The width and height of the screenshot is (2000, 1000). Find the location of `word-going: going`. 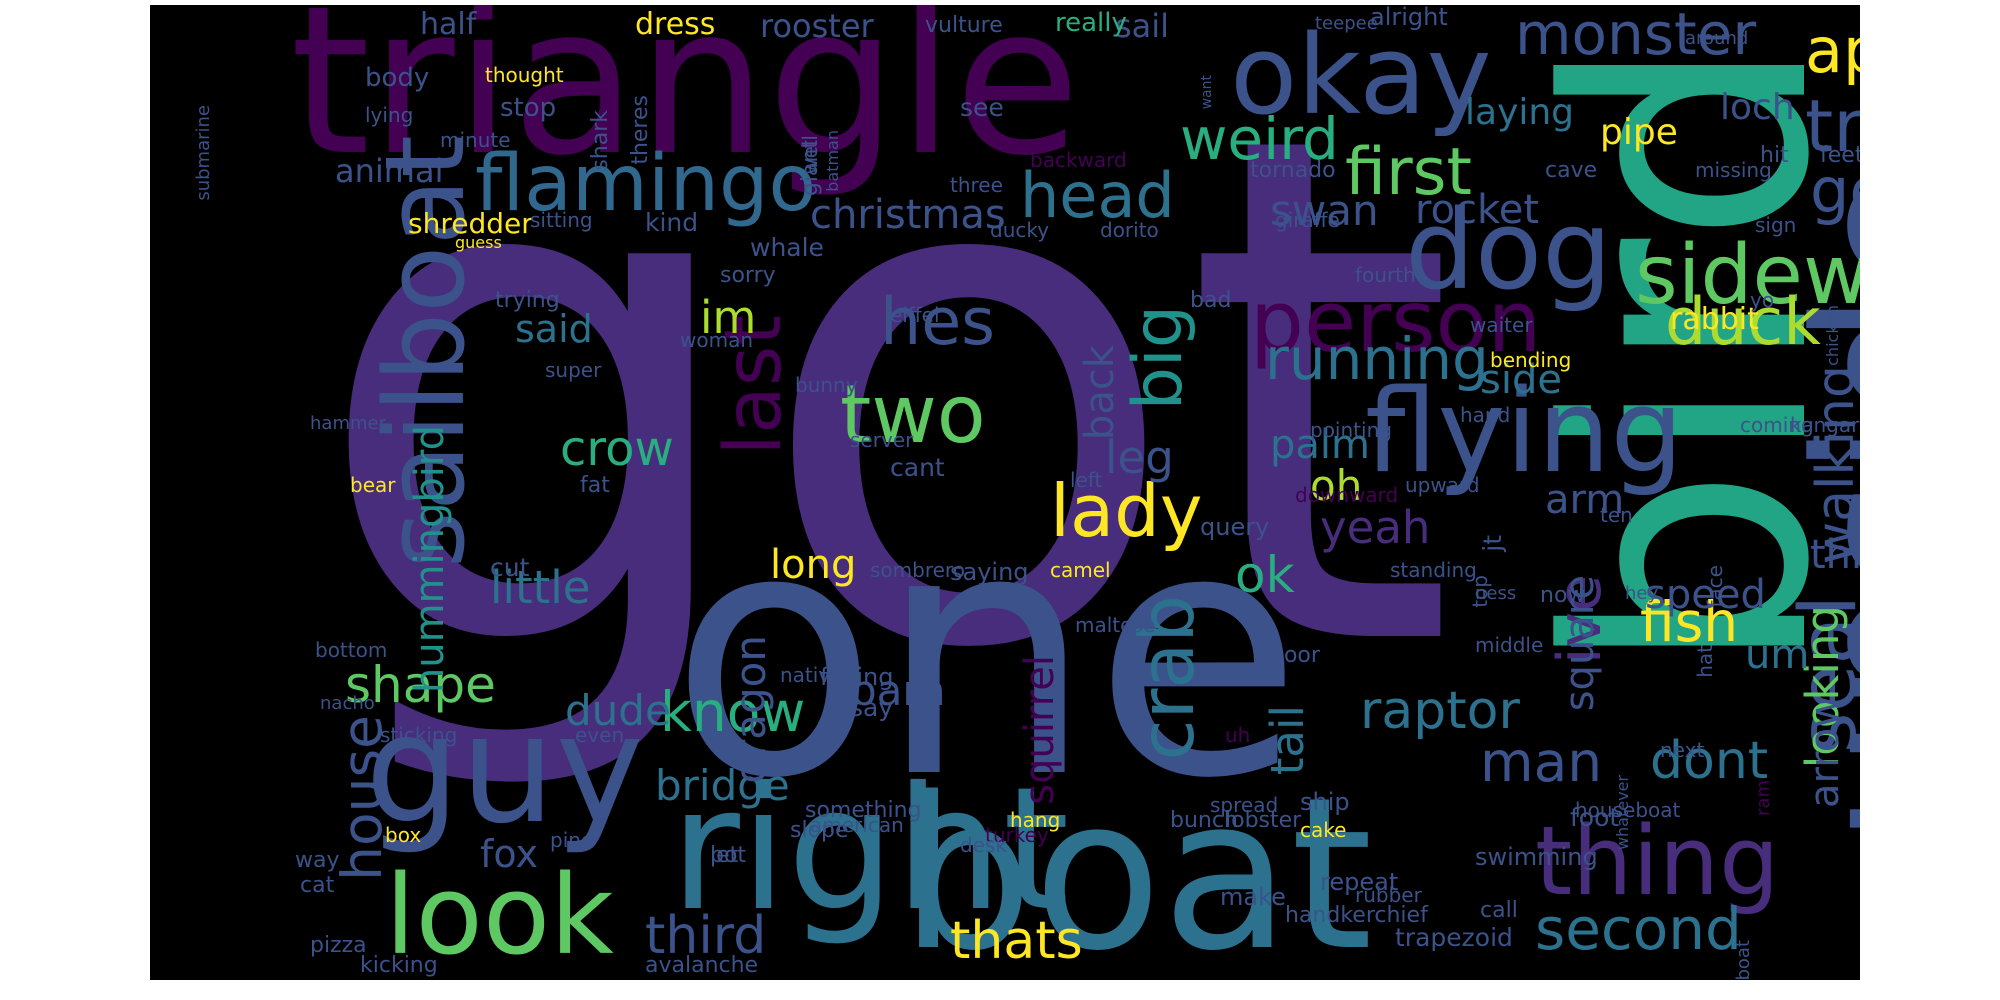

word-going: going is located at coordinates (1835, 190).